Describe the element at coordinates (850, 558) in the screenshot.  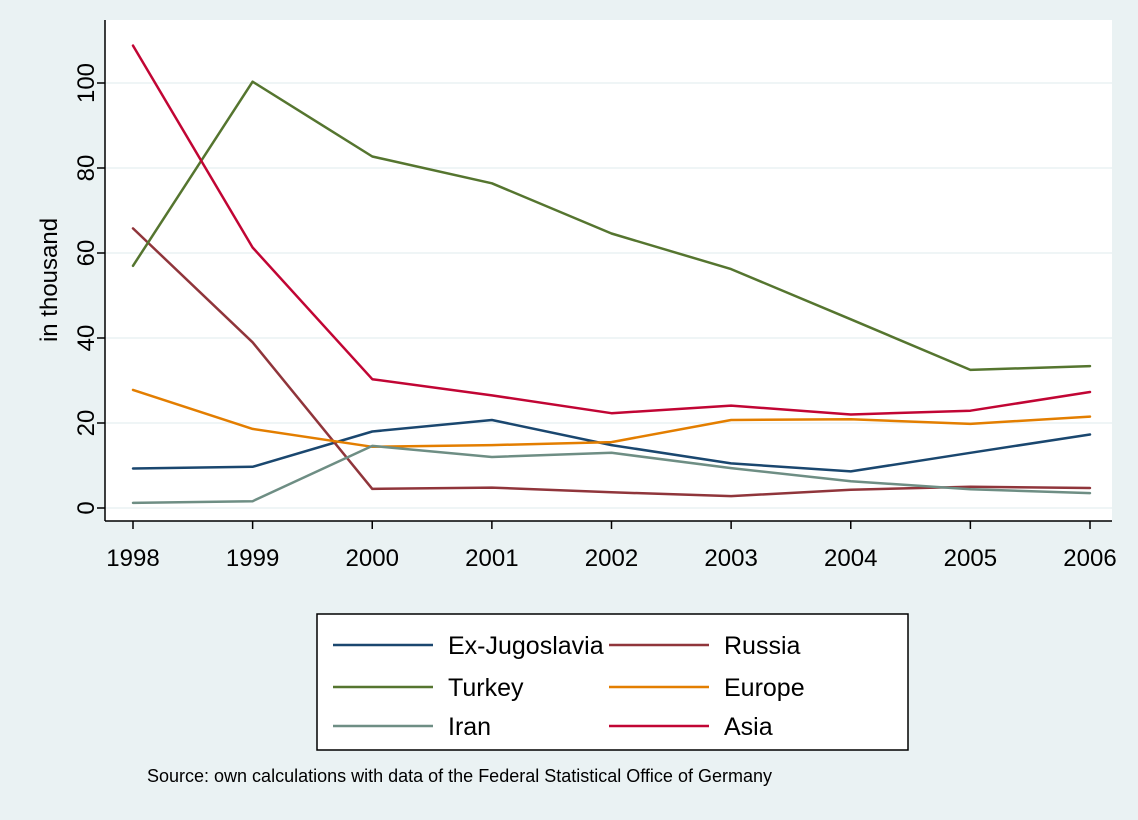
I see `x-tick-label: 2004` at that location.